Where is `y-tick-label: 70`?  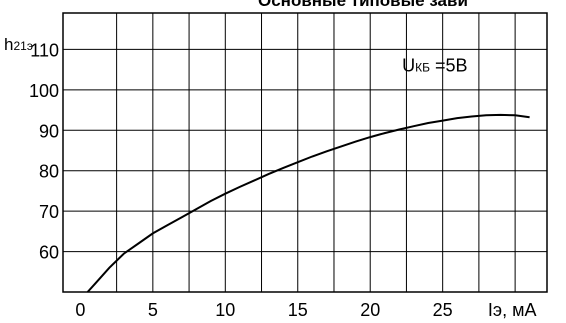
y-tick-label: 70 is located at coordinates (49, 212).